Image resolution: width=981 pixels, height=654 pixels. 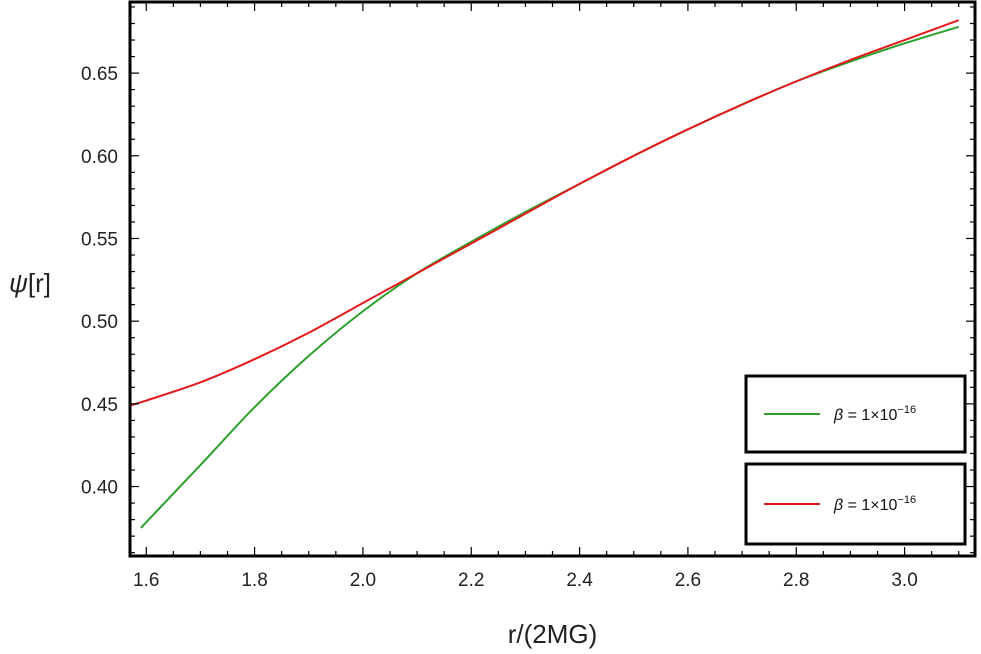 What do you see at coordinates (146, 580) in the screenshot?
I see `x-tick-label: 1.6` at bounding box center [146, 580].